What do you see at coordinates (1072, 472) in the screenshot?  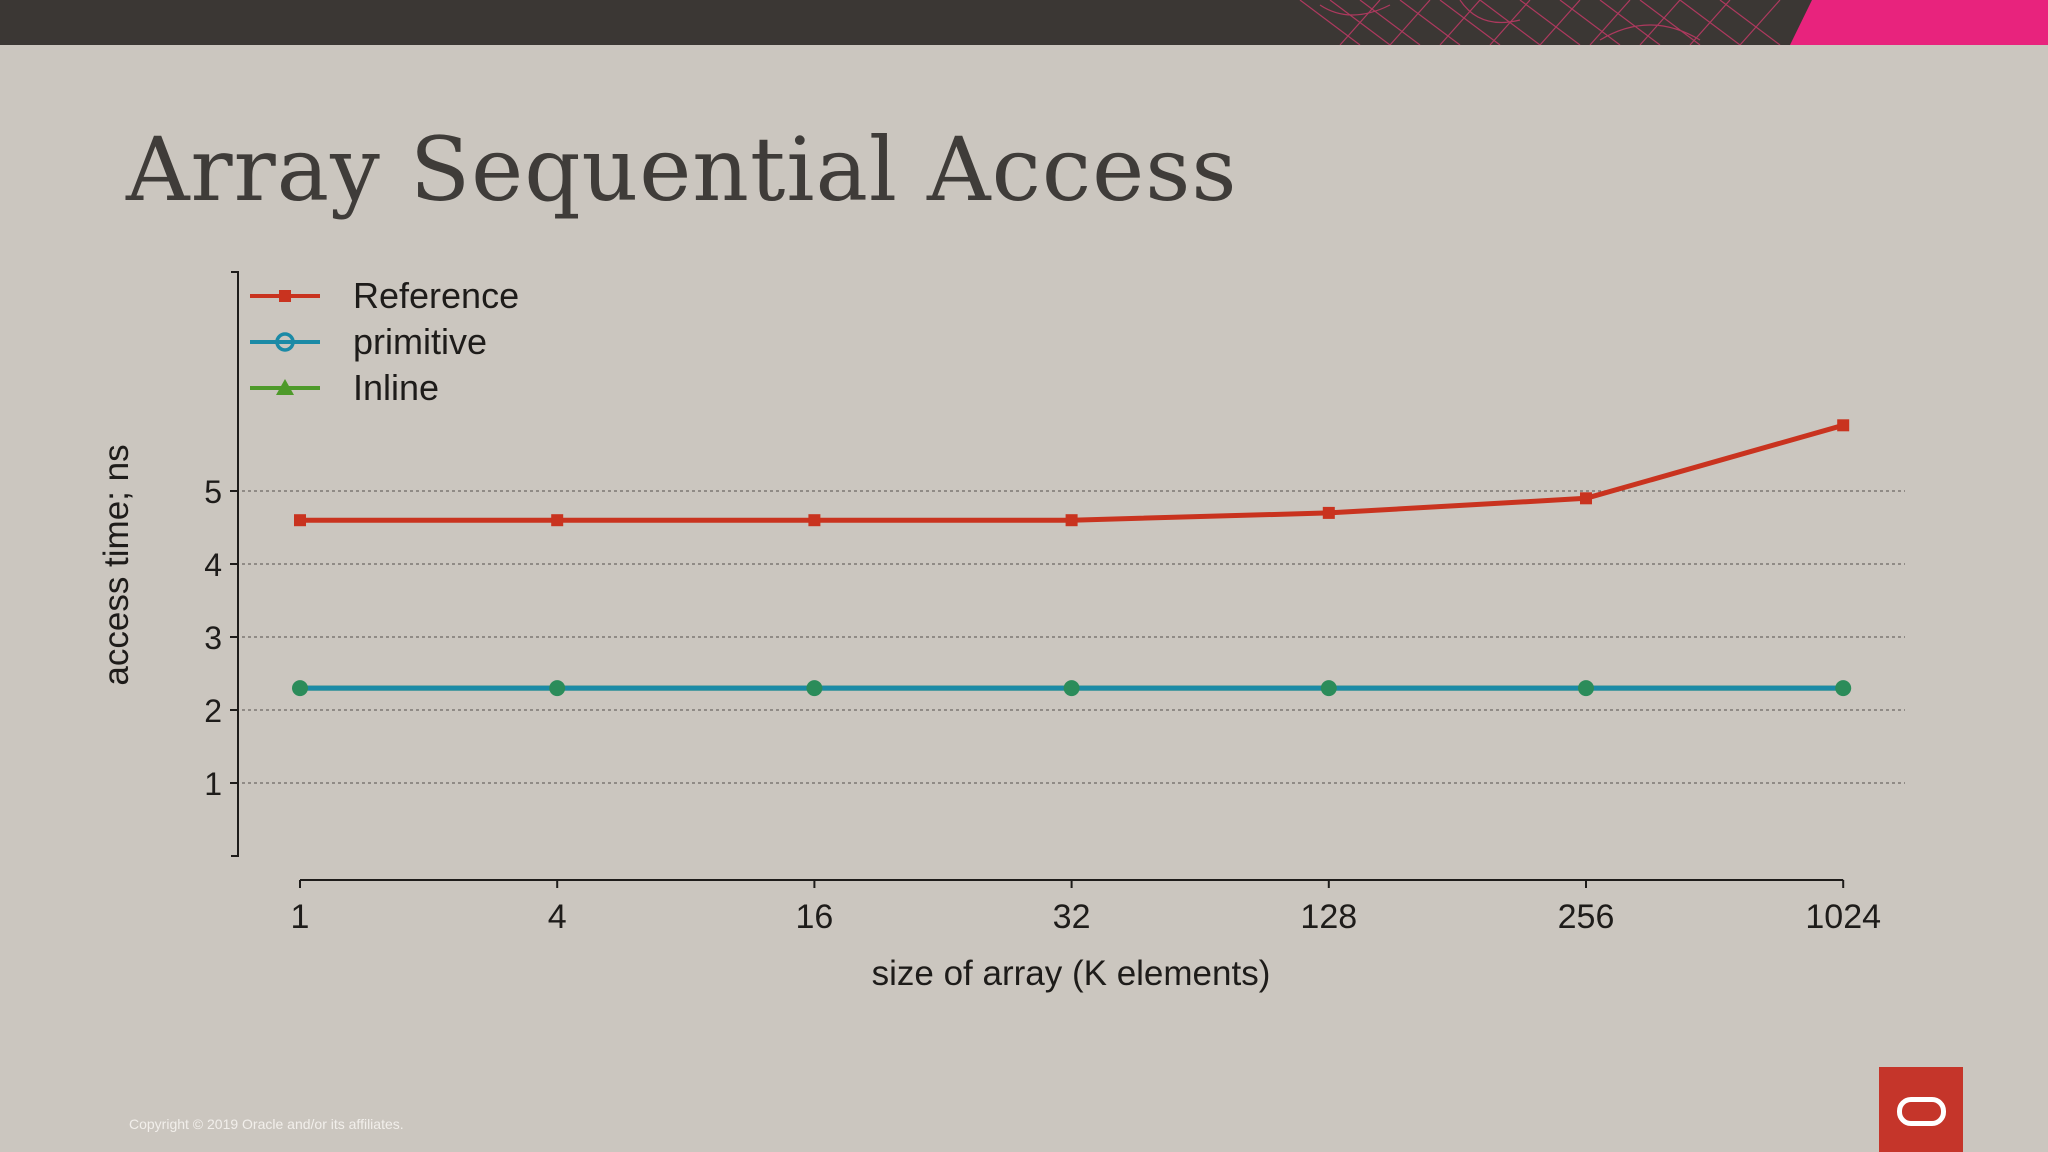 I see `series-line-reference` at bounding box center [1072, 472].